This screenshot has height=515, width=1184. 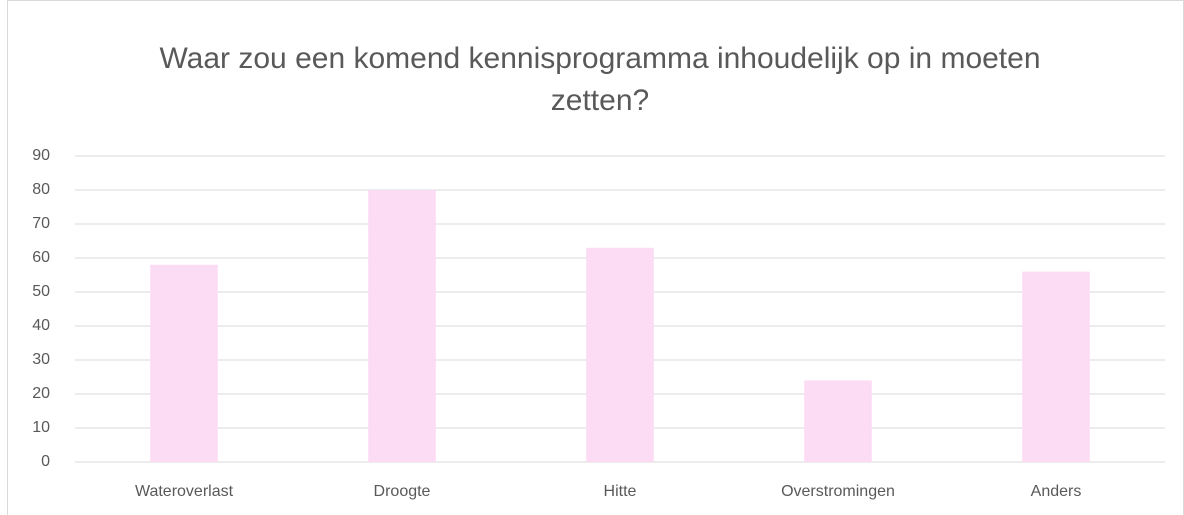 I want to click on x-tick-label: Wateroverlast, so click(x=184, y=491).